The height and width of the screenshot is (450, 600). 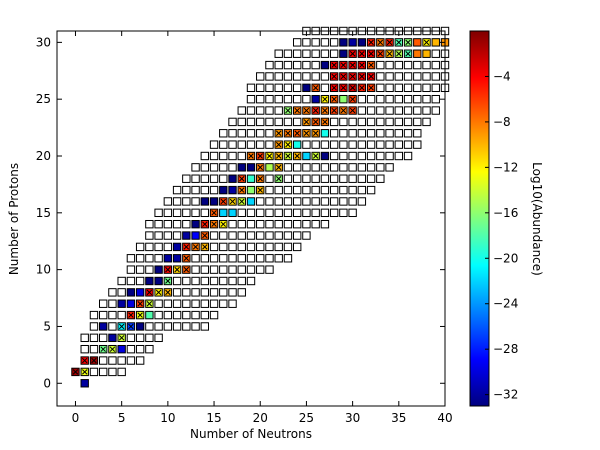 I want to click on y-tick-label: 10, so click(x=43, y=270).